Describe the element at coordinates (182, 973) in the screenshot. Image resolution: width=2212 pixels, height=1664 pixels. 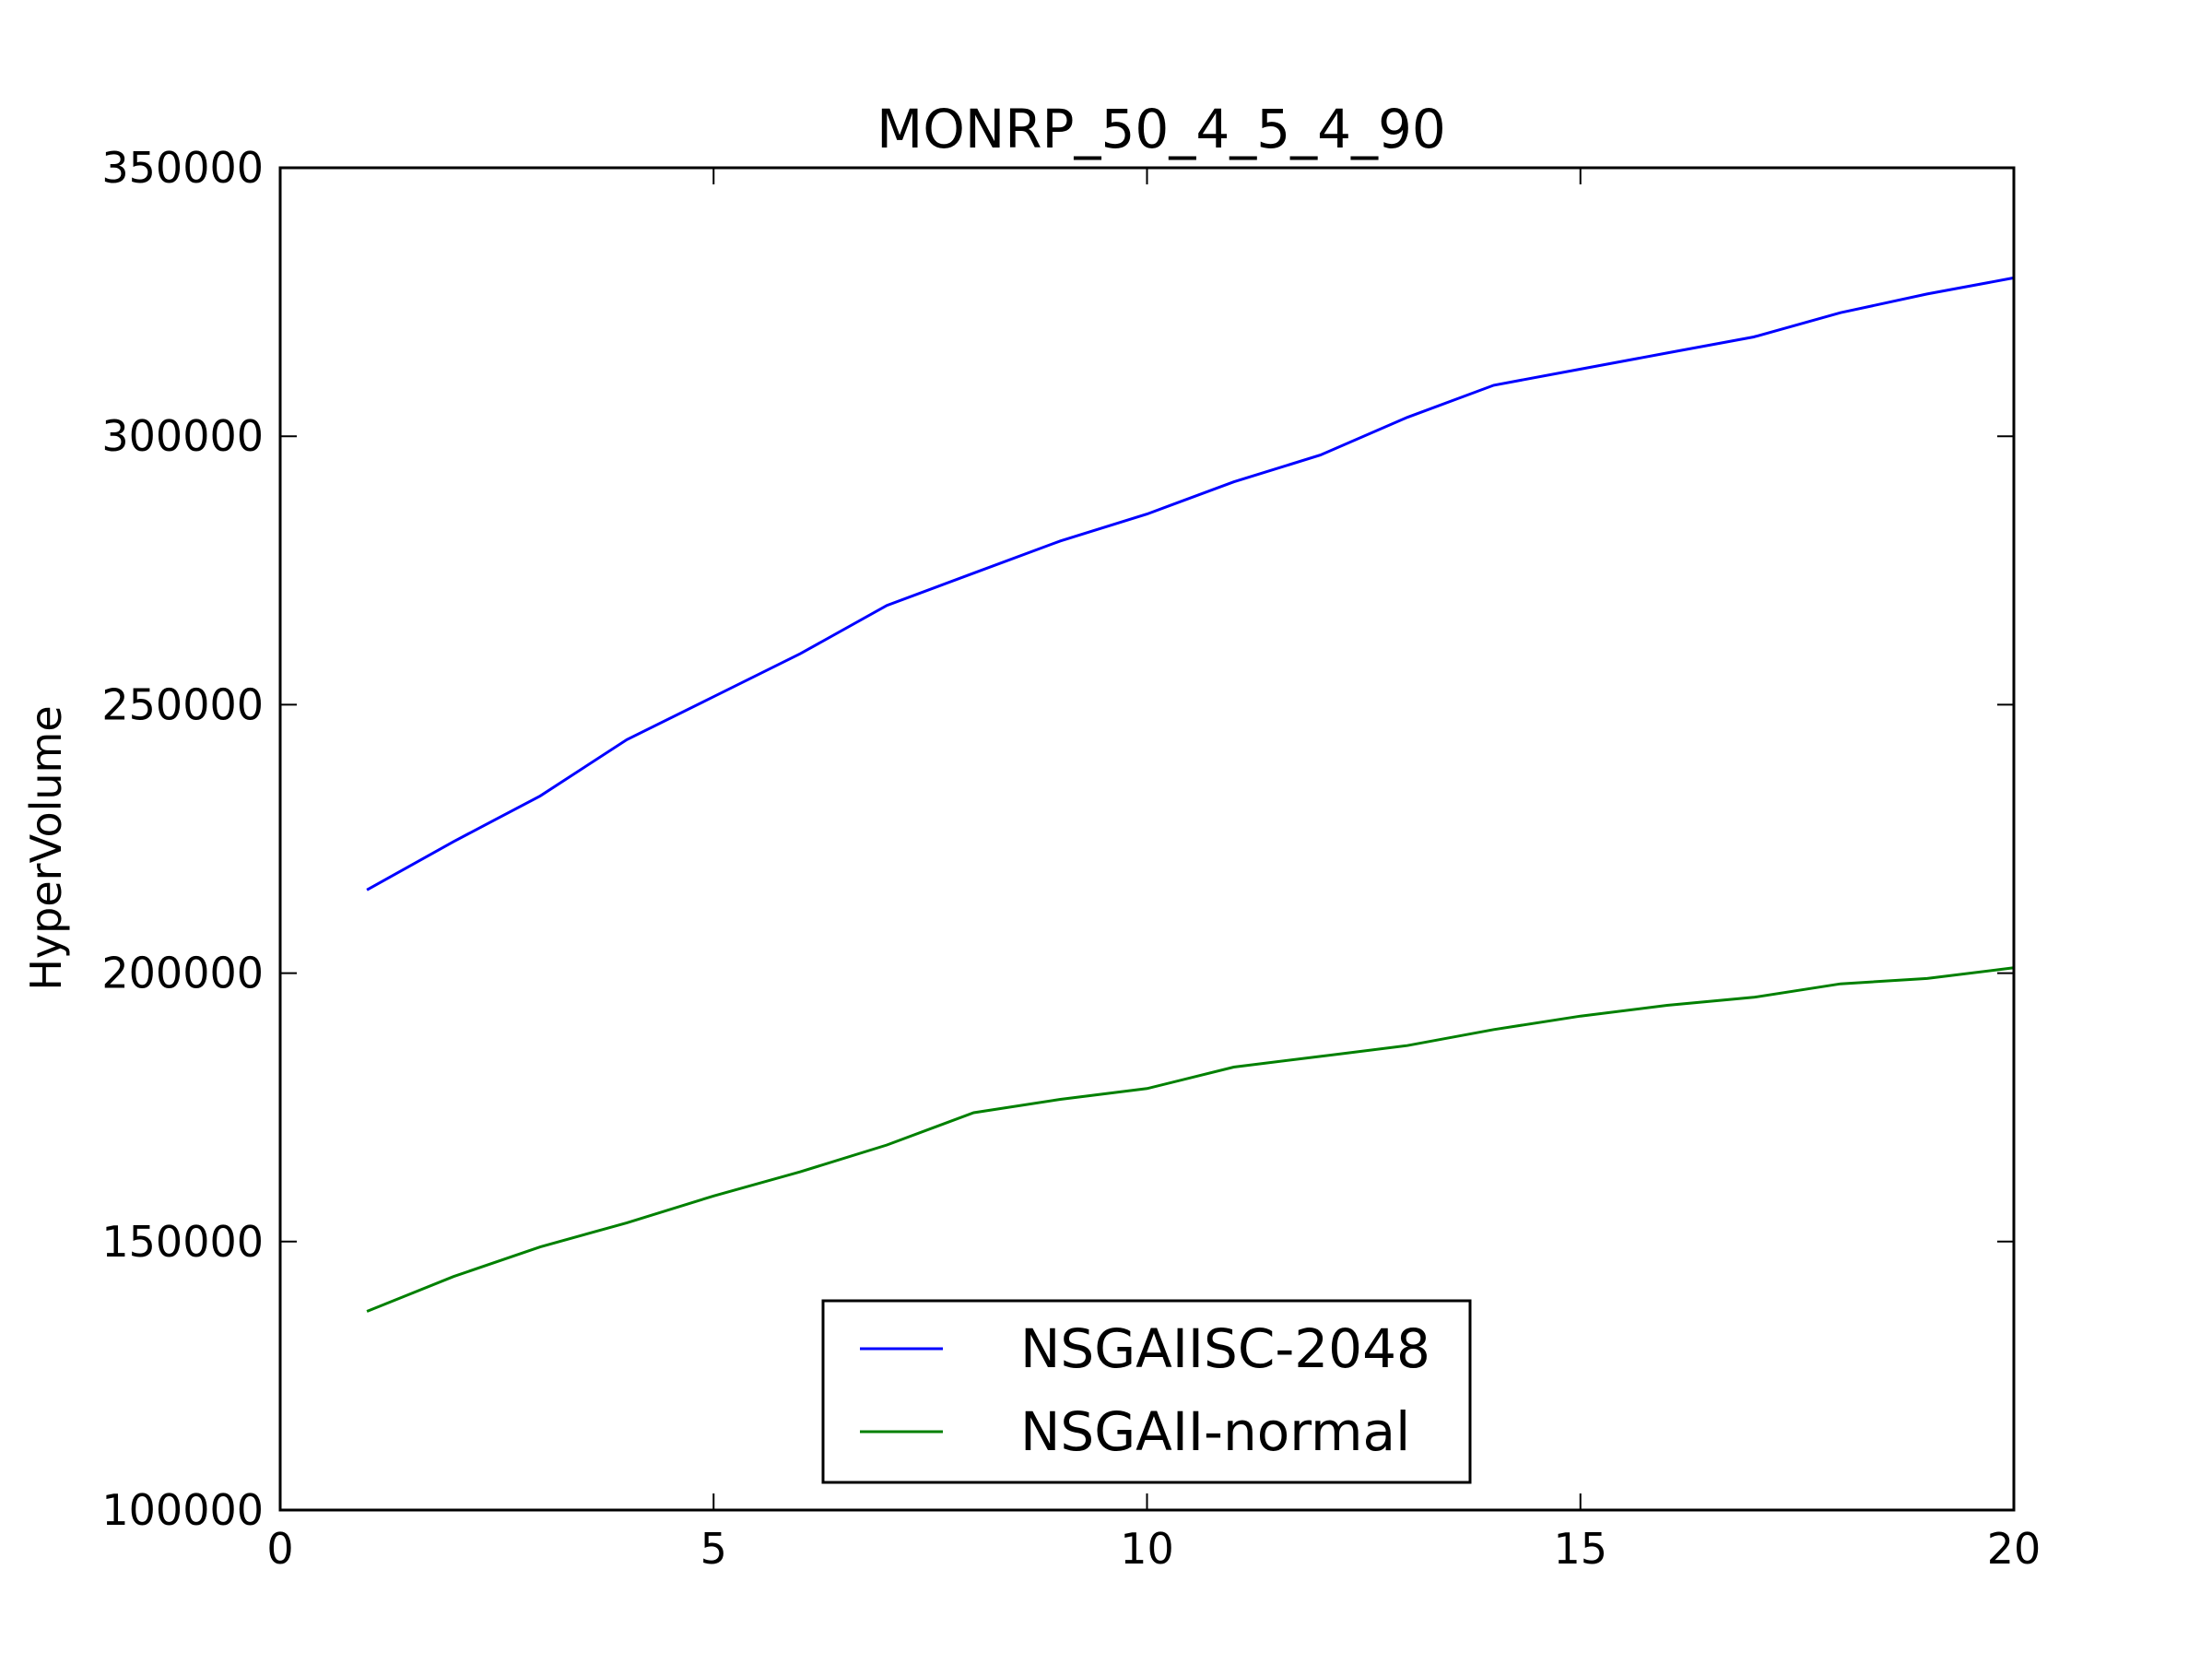
I see `y-tick-label: 200000` at that location.